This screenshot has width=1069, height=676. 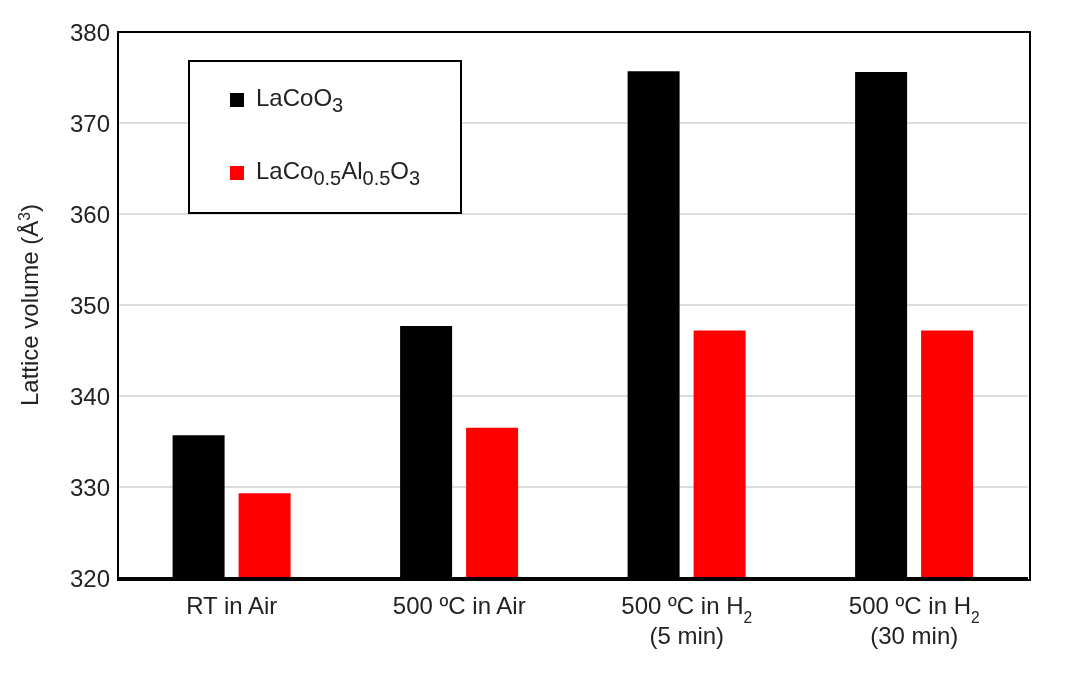 What do you see at coordinates (89, 123) in the screenshot?
I see `y-tick-label: 370` at bounding box center [89, 123].